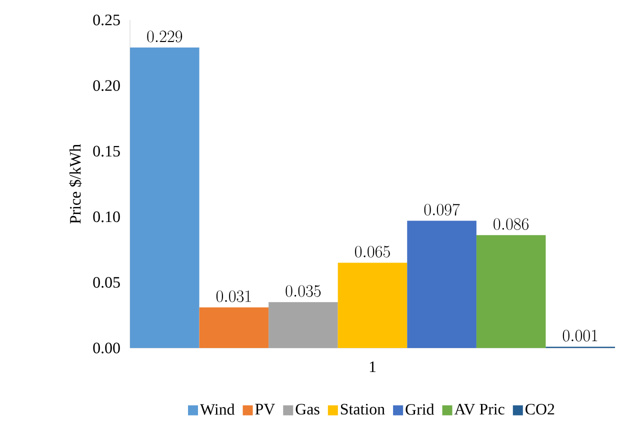 Image resolution: width=636 pixels, height=423 pixels. I want to click on legend-label: Gas, so click(308, 409).